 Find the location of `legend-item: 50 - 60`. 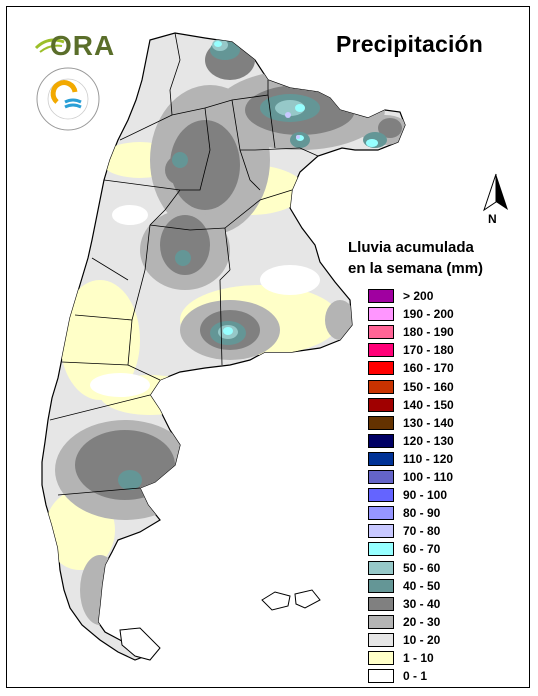

legend-item: 50 - 60 is located at coordinates (443, 568).